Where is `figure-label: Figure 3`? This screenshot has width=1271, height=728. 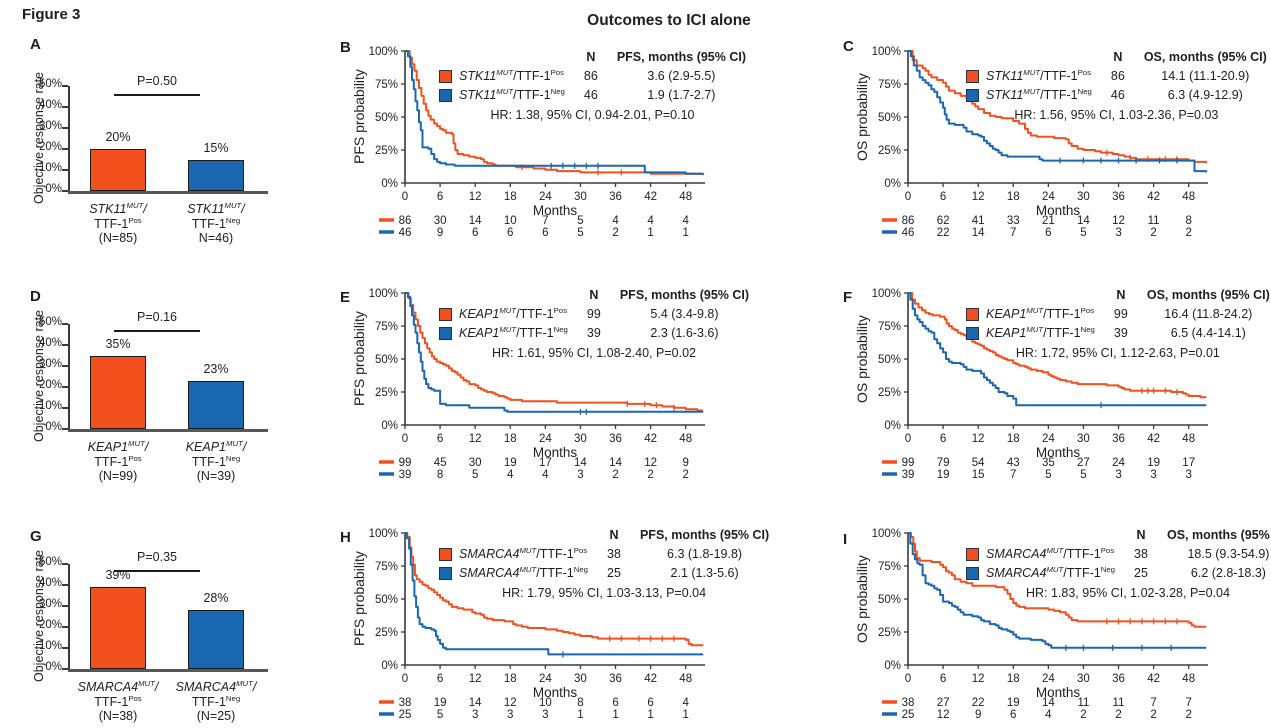 figure-label: Figure 3 is located at coordinates (51, 14).